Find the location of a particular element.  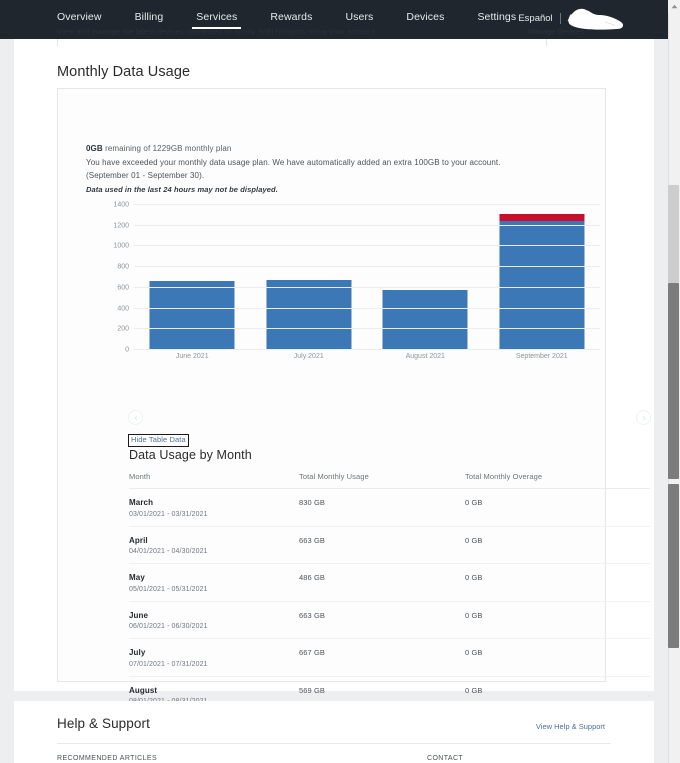

table-row: June 06/01/2021 - 06/30/2021 663 GB 0 GB is located at coordinates (389, 620).